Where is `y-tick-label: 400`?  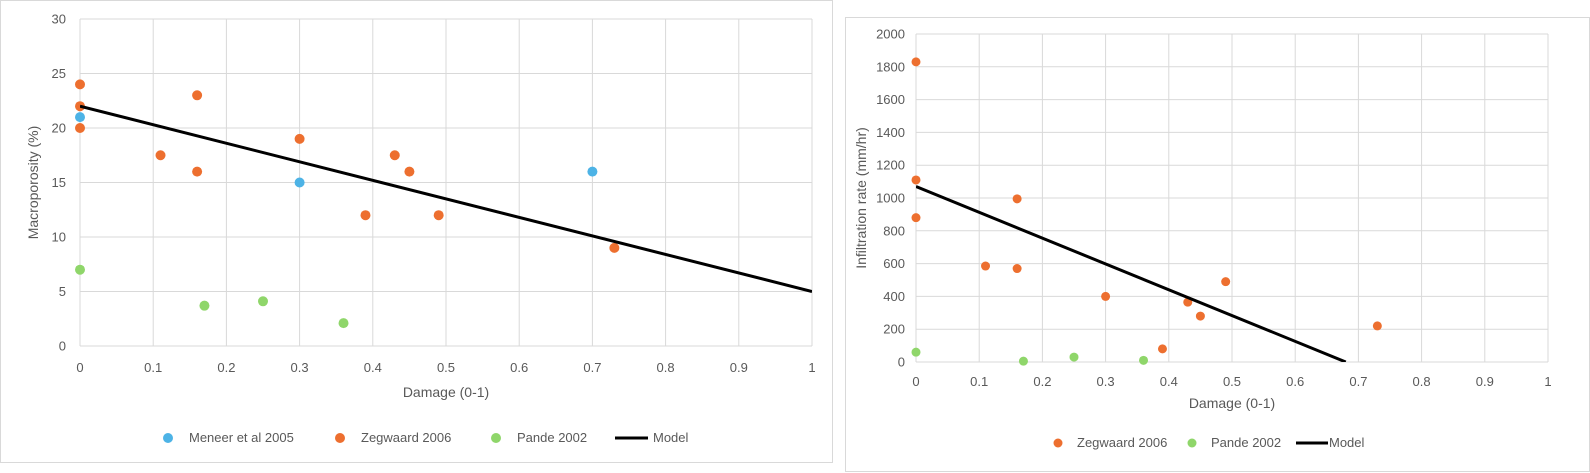
y-tick-label: 400 is located at coordinates (894, 296).